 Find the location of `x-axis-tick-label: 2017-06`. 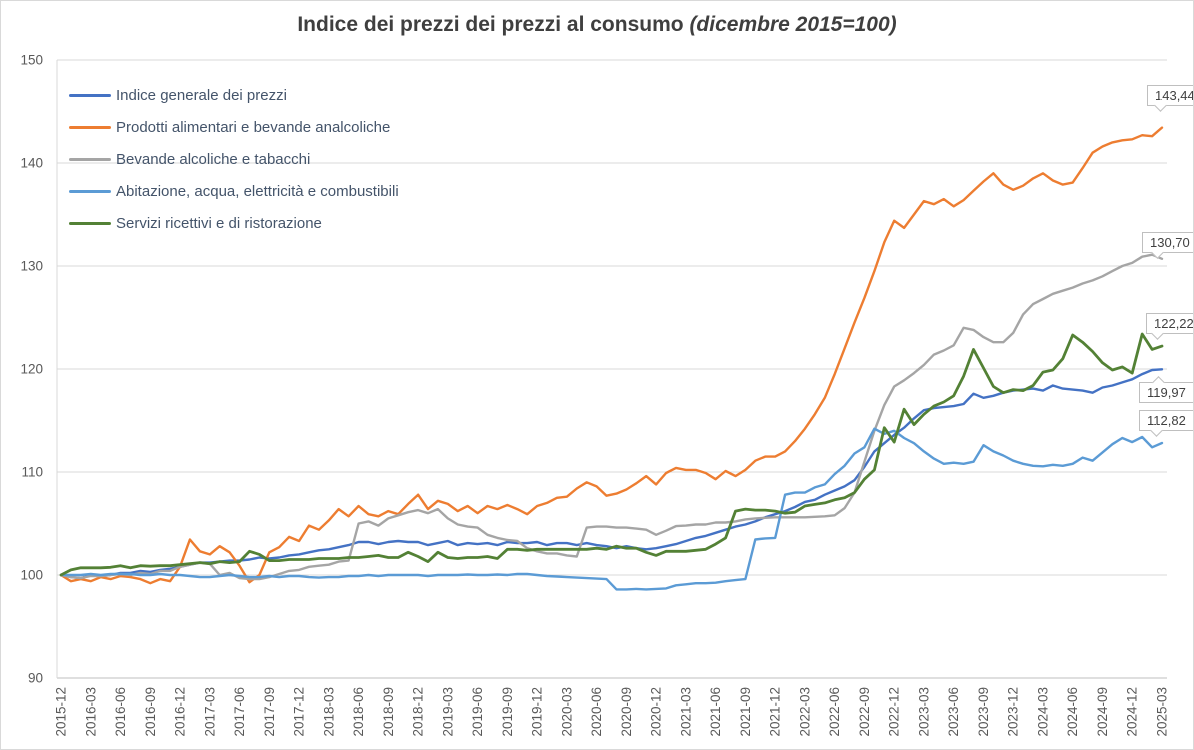

x-axis-tick-label: 2017-06 is located at coordinates (239, 712).